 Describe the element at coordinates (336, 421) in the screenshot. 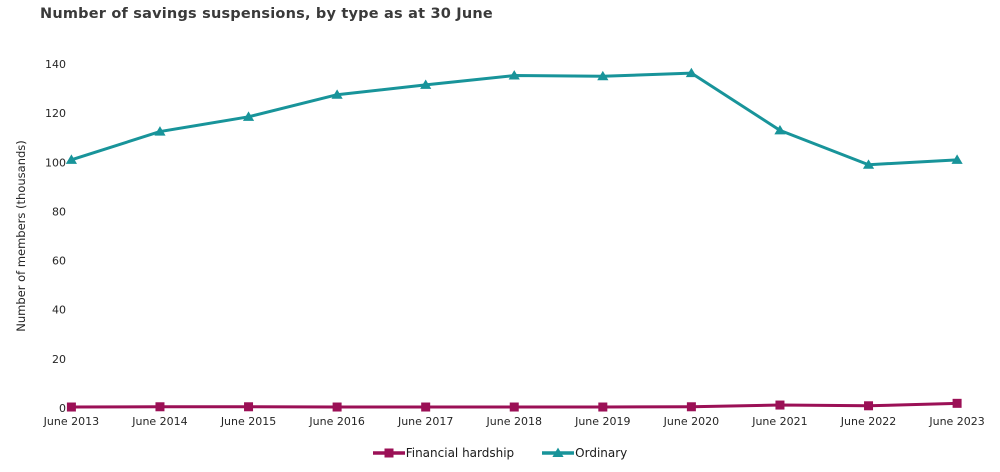

I see `x-tick-label: June 2016` at that location.